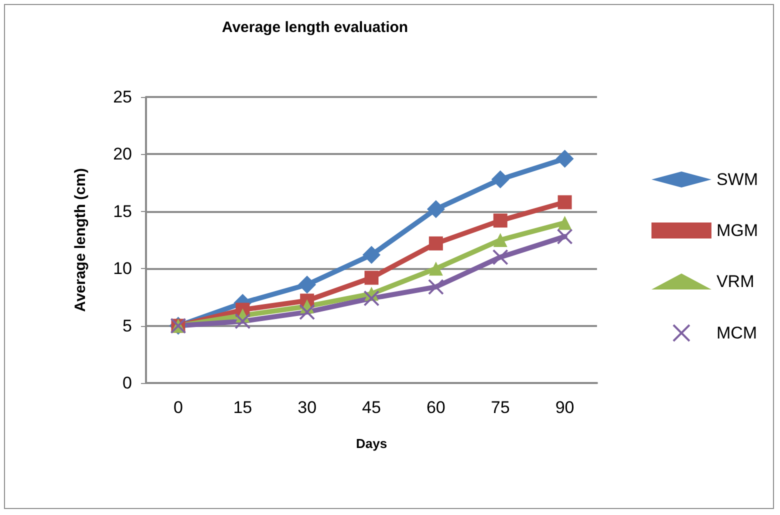 The height and width of the screenshot is (515, 780). Describe the element at coordinates (735, 281) in the screenshot. I see `legend-label: VRM` at that location.